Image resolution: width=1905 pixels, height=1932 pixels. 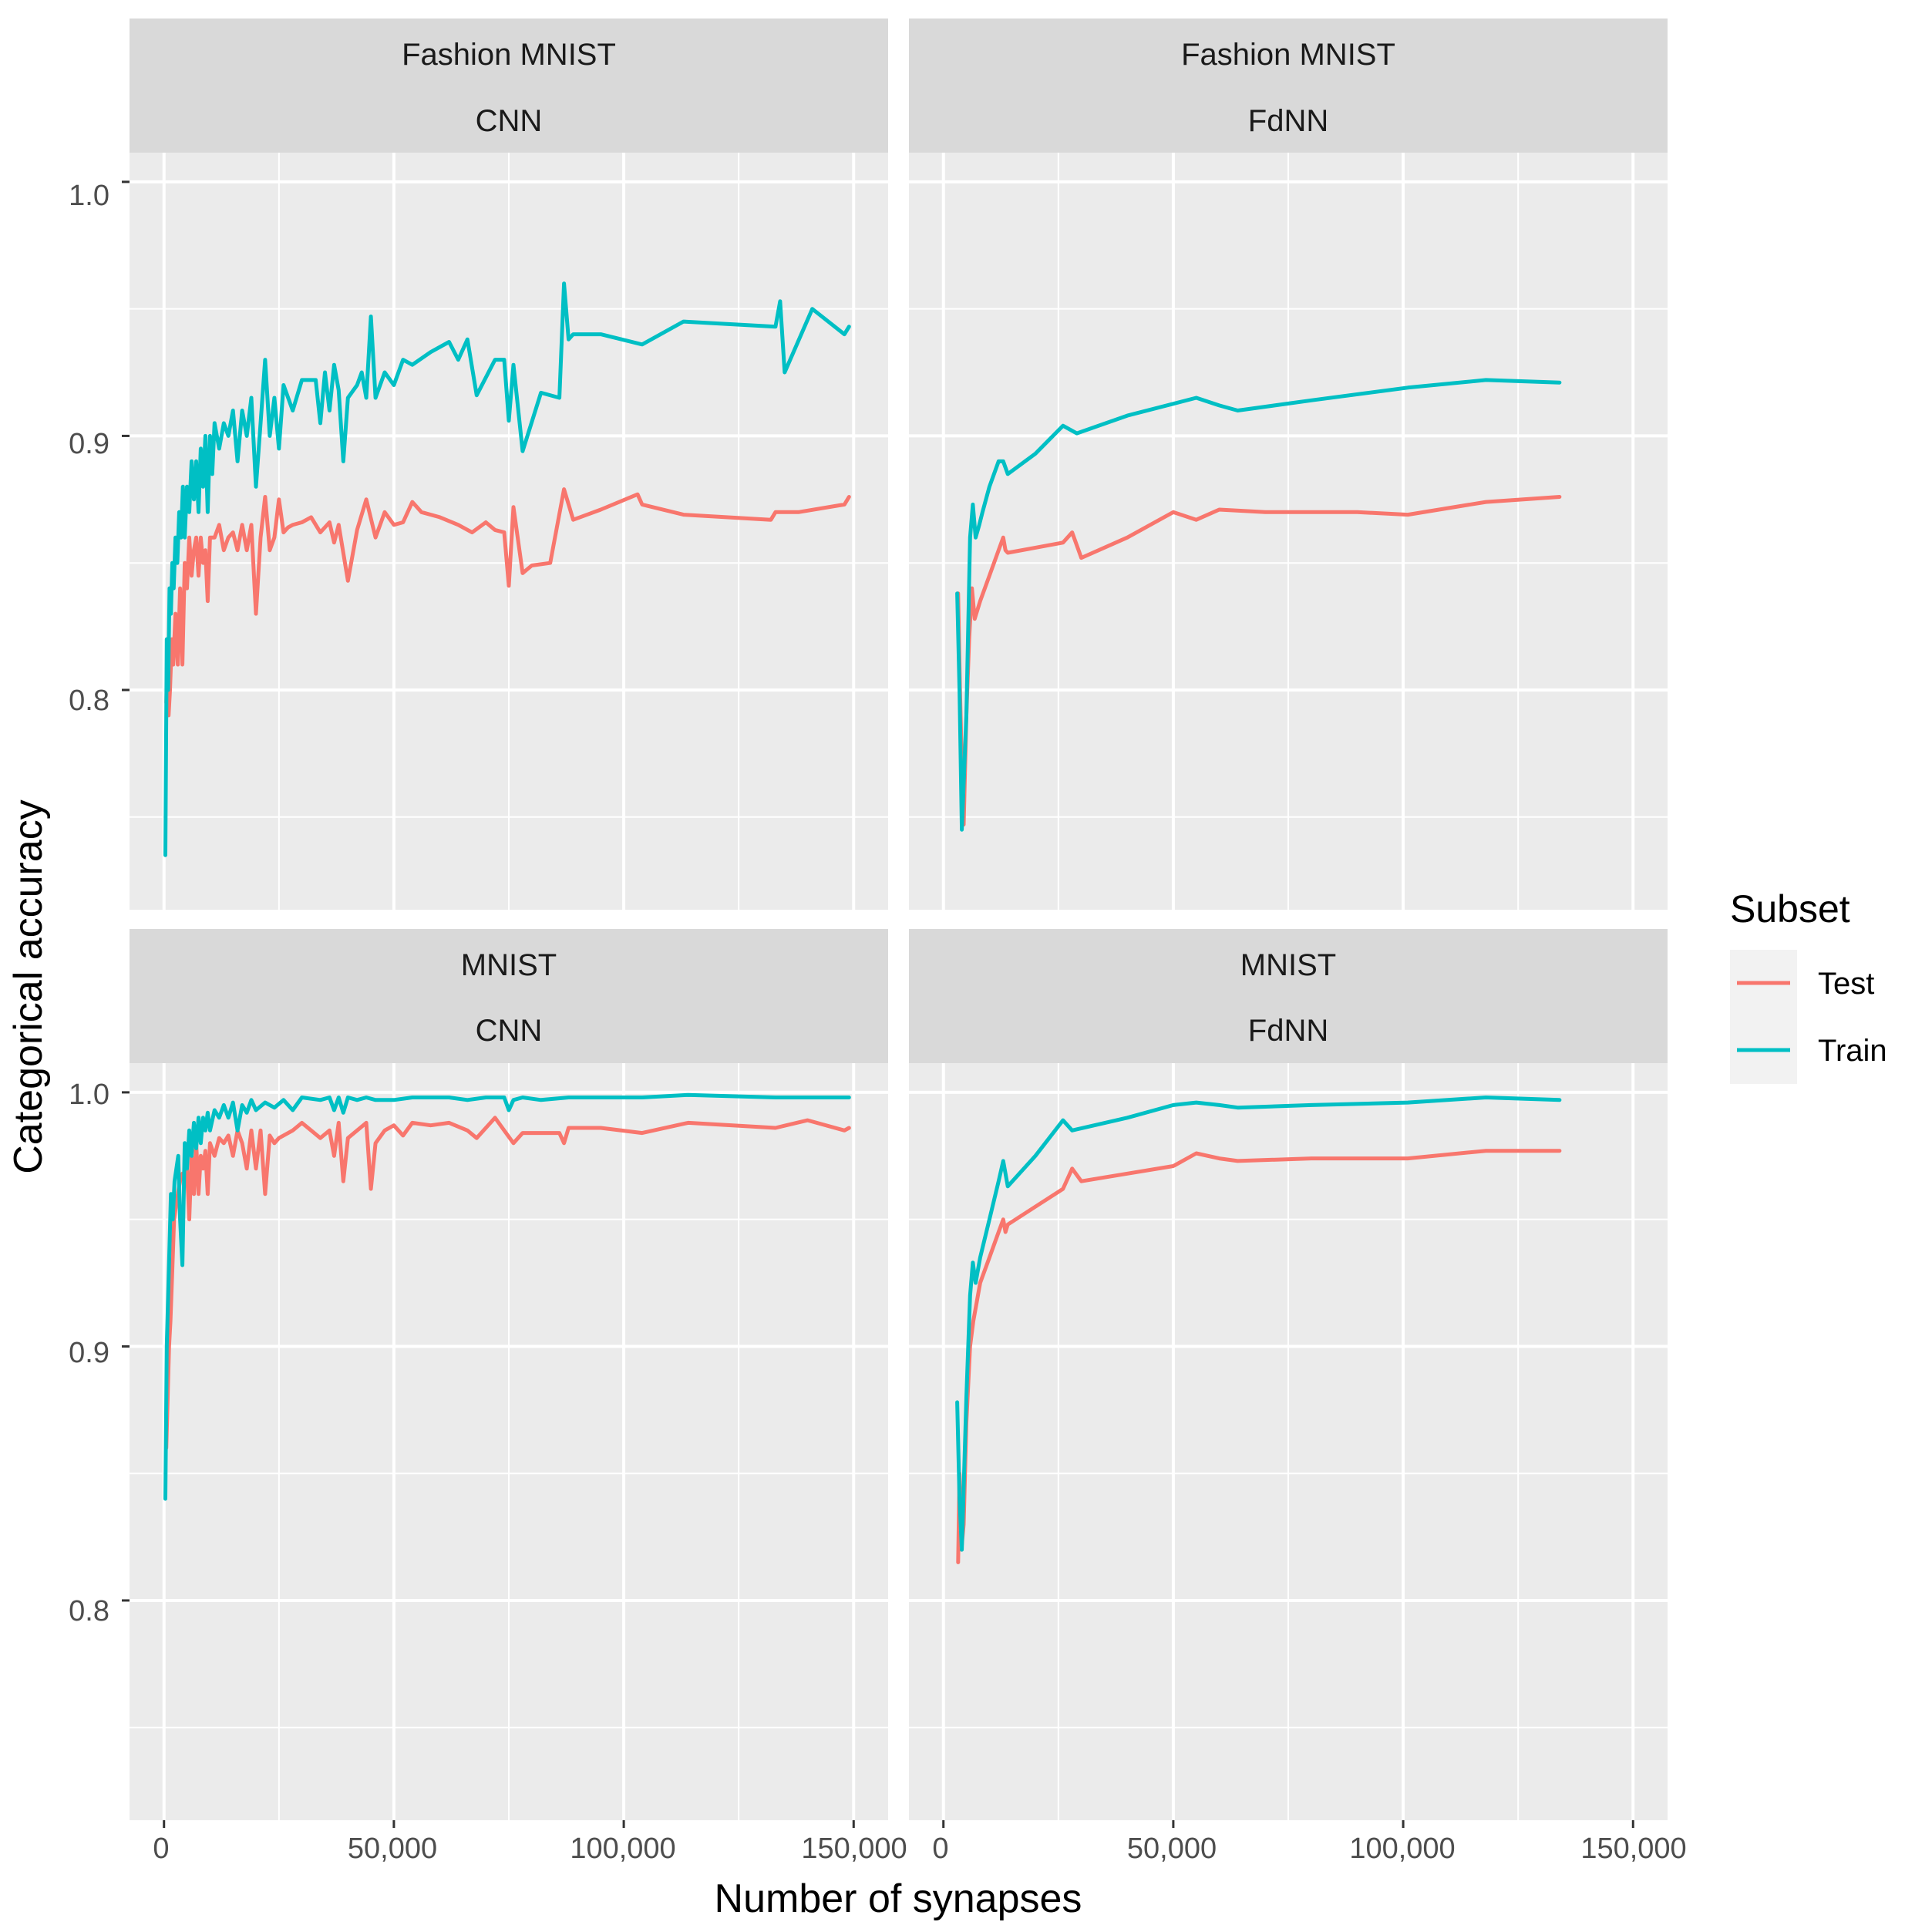 I want to click on legend-label-test: Test, so click(x=1846, y=984).